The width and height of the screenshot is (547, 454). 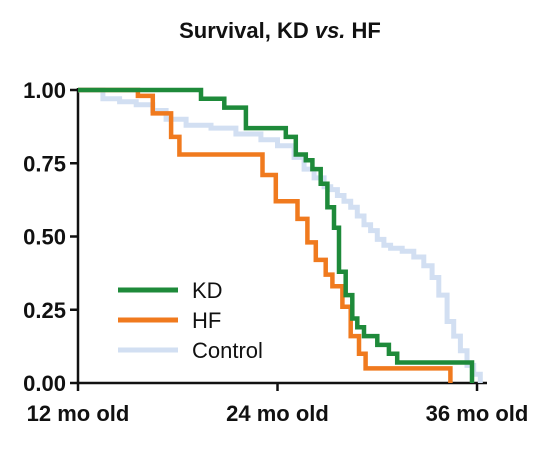 What do you see at coordinates (247, 30) in the screenshot?
I see `chart-title-part: Survival, KD` at bounding box center [247, 30].